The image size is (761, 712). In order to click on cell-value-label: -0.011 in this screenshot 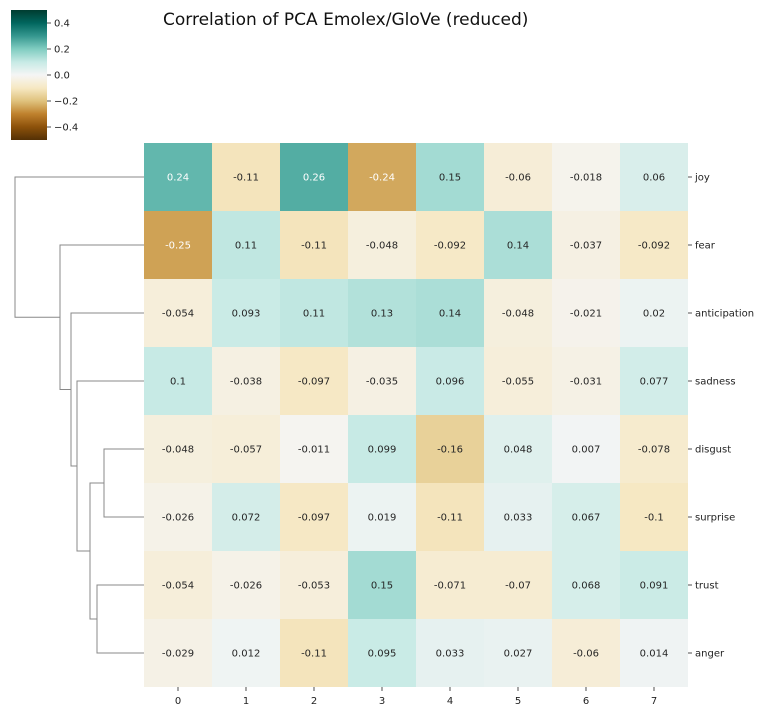, I will do `click(314, 450)`.